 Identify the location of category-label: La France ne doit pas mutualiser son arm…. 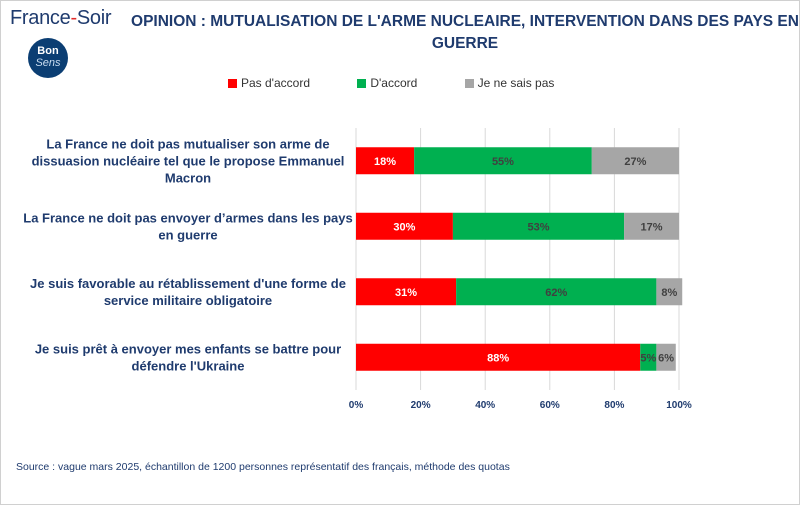
(187, 143).